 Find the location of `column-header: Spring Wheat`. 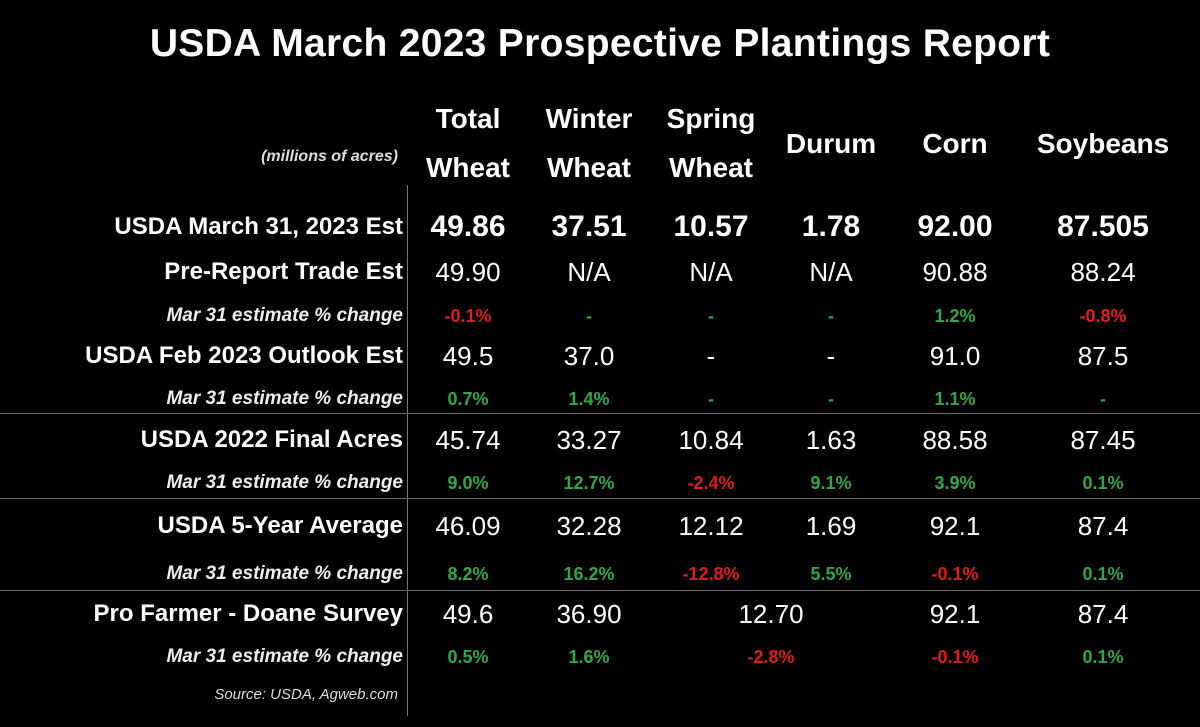

column-header: Spring Wheat is located at coordinates (711, 143).